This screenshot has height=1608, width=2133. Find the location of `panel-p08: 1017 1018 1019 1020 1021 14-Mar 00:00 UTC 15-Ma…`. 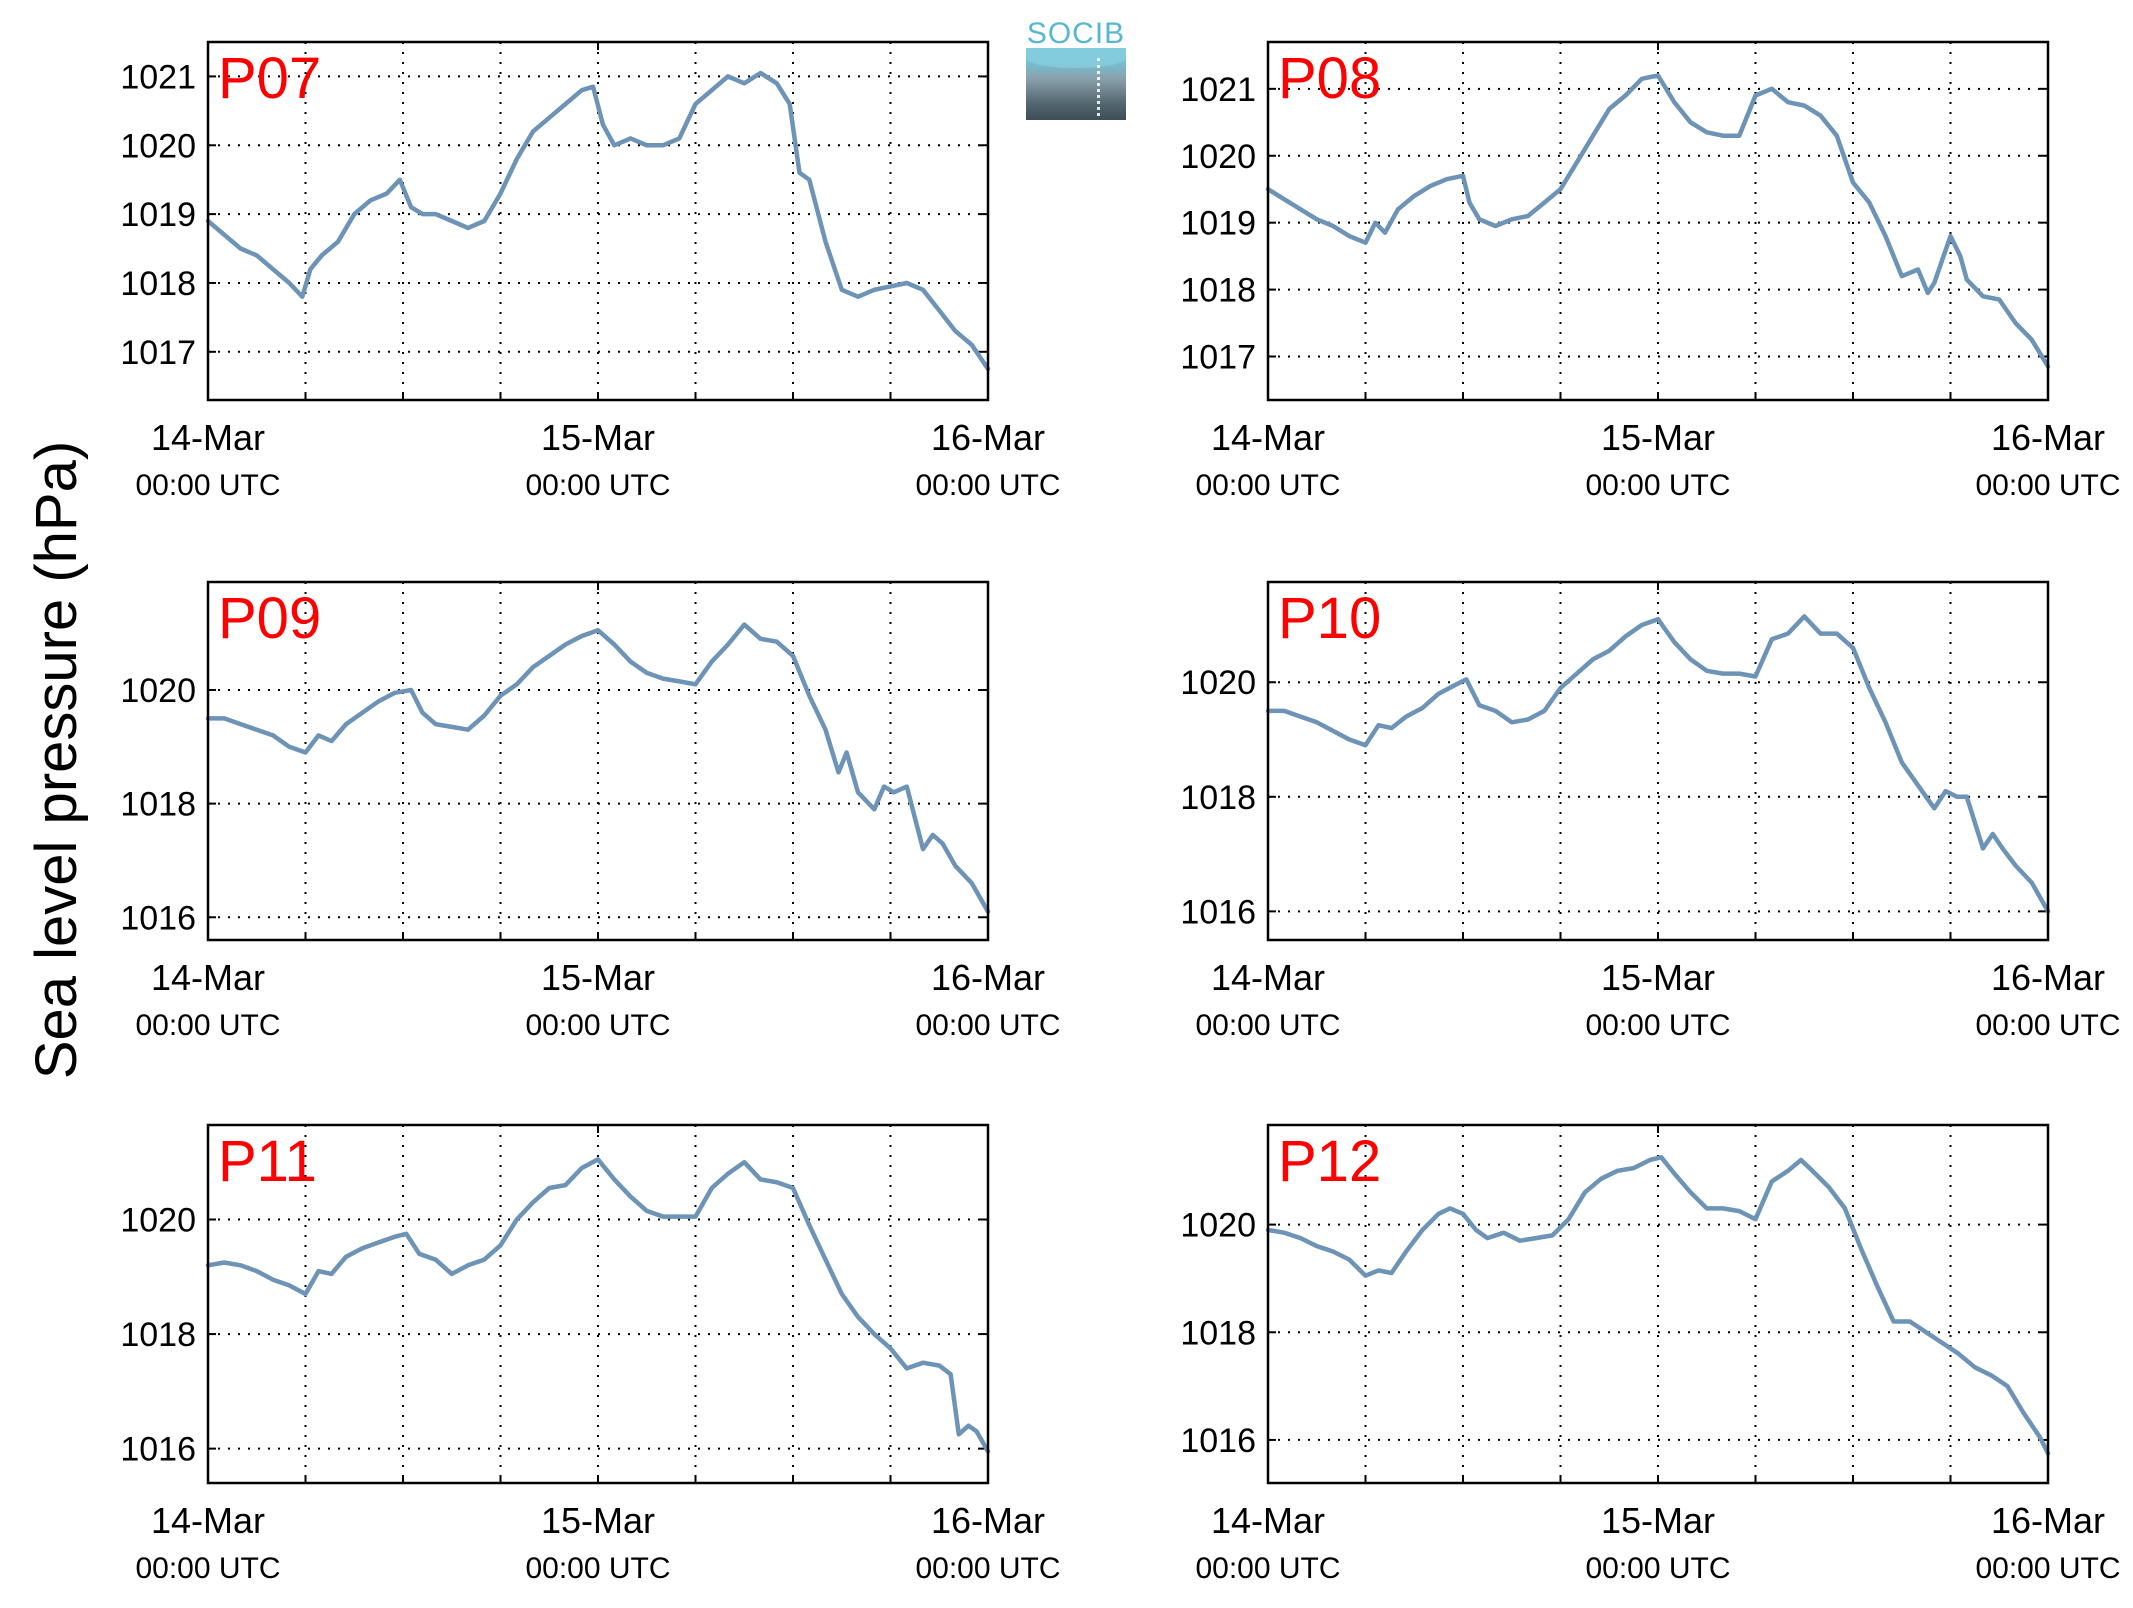

panel-p08: 1017 1018 1019 1020 1021 14-Mar 00:00 UTC 15-Ma… is located at coordinates (1650, 271).